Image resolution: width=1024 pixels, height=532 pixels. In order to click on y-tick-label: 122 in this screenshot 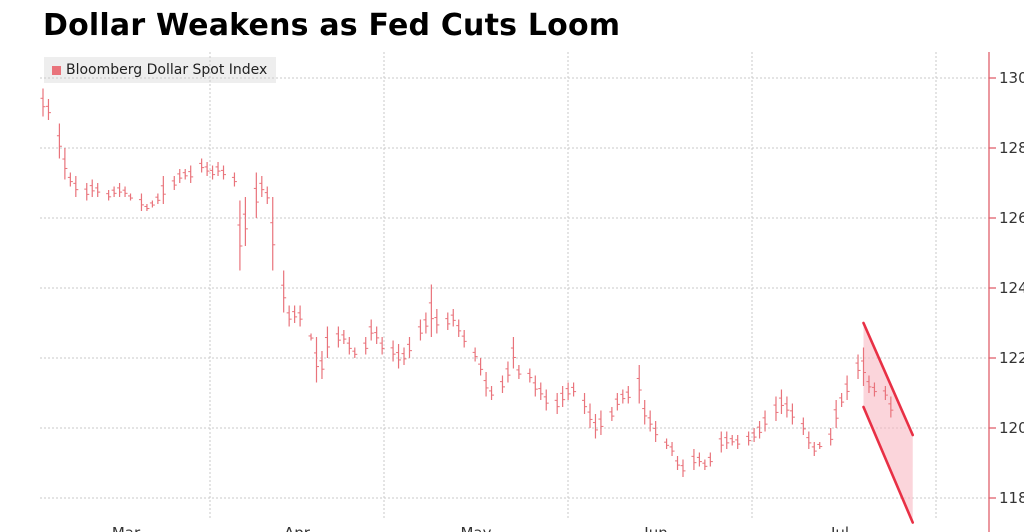, I will do `click(1011, 358)`.